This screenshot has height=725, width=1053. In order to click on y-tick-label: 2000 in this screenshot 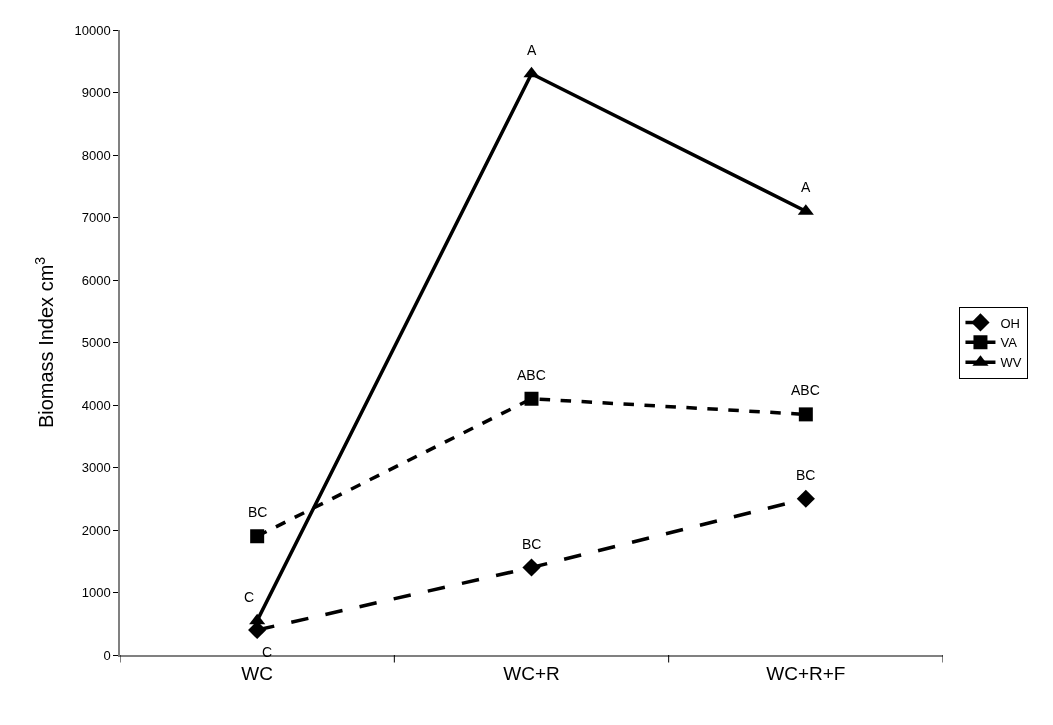, I will do `click(96, 530)`.